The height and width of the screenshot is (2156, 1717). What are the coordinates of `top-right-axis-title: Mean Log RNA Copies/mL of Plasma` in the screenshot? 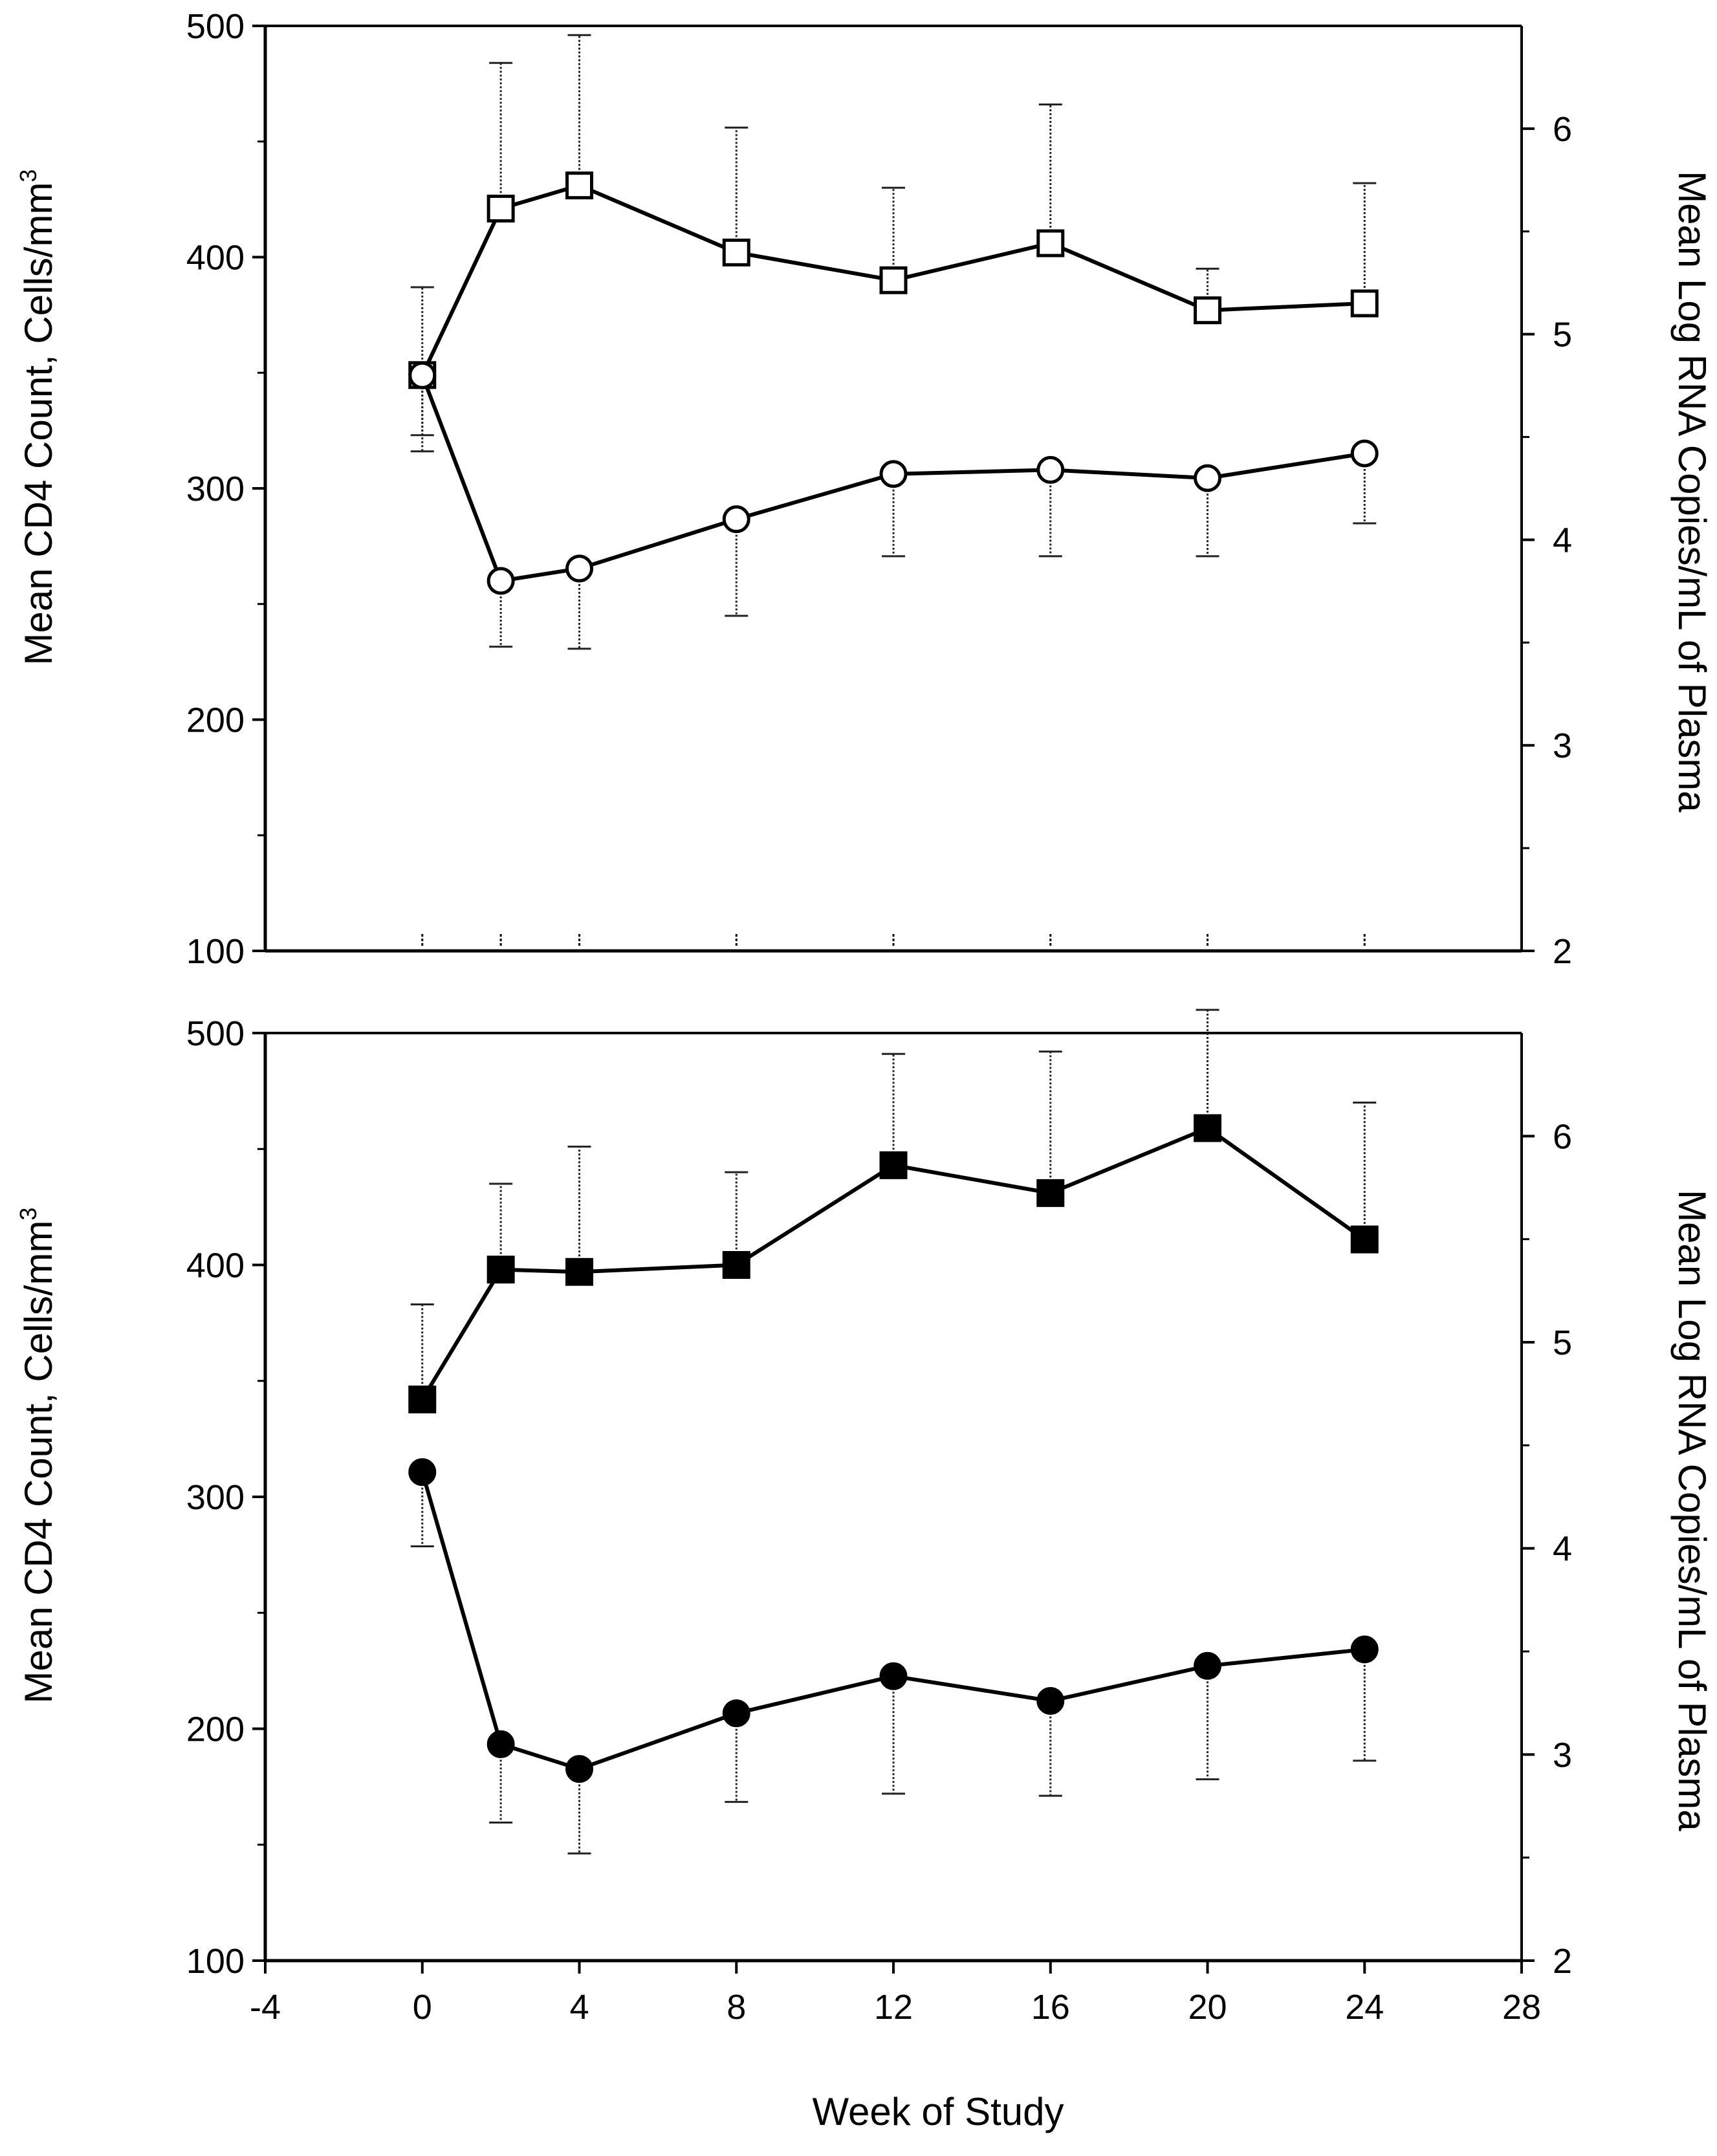 It's located at (1692, 491).